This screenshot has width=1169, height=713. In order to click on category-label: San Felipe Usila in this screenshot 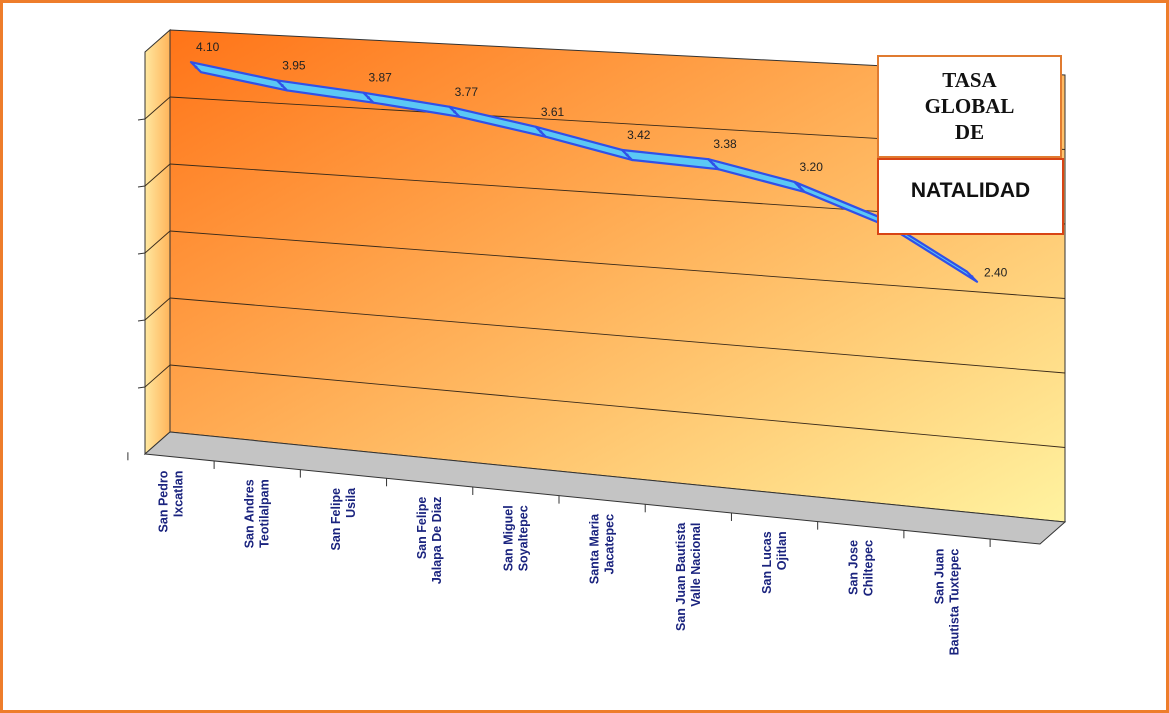, I will do `click(343, 519)`.